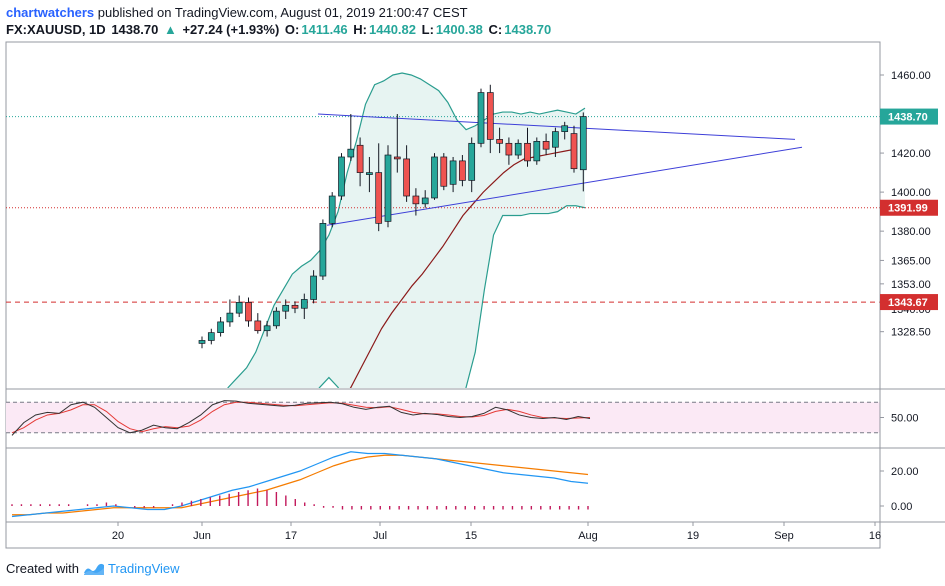 The image size is (945, 586). What do you see at coordinates (427, 29) in the screenshot?
I see `low-label: L:` at bounding box center [427, 29].